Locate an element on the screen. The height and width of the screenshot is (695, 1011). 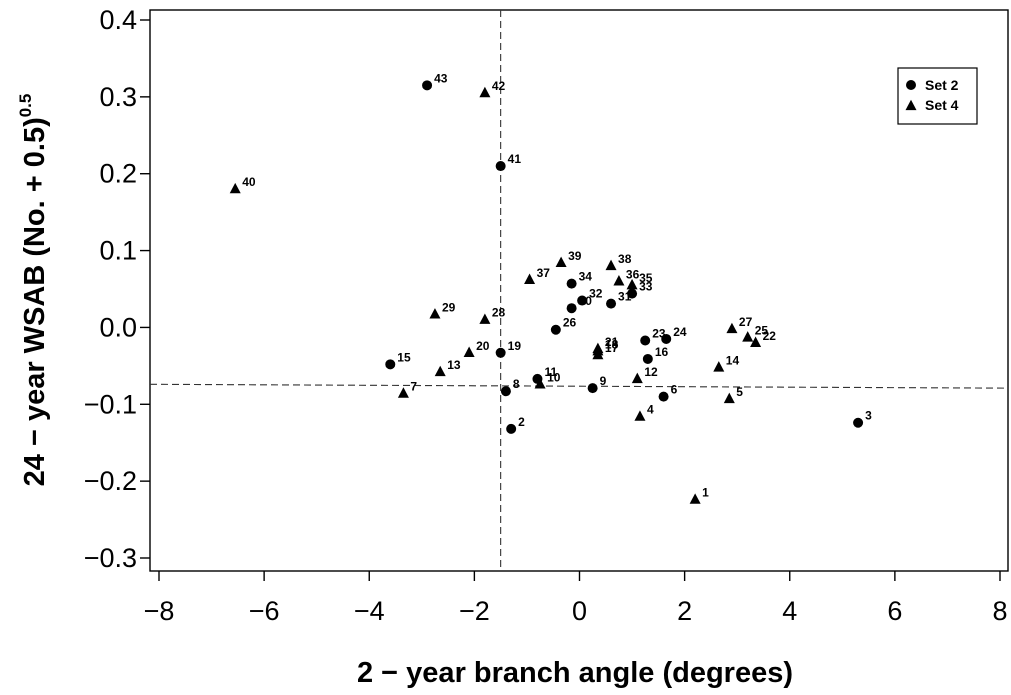
point-label: 22 is located at coordinates (770, 336).